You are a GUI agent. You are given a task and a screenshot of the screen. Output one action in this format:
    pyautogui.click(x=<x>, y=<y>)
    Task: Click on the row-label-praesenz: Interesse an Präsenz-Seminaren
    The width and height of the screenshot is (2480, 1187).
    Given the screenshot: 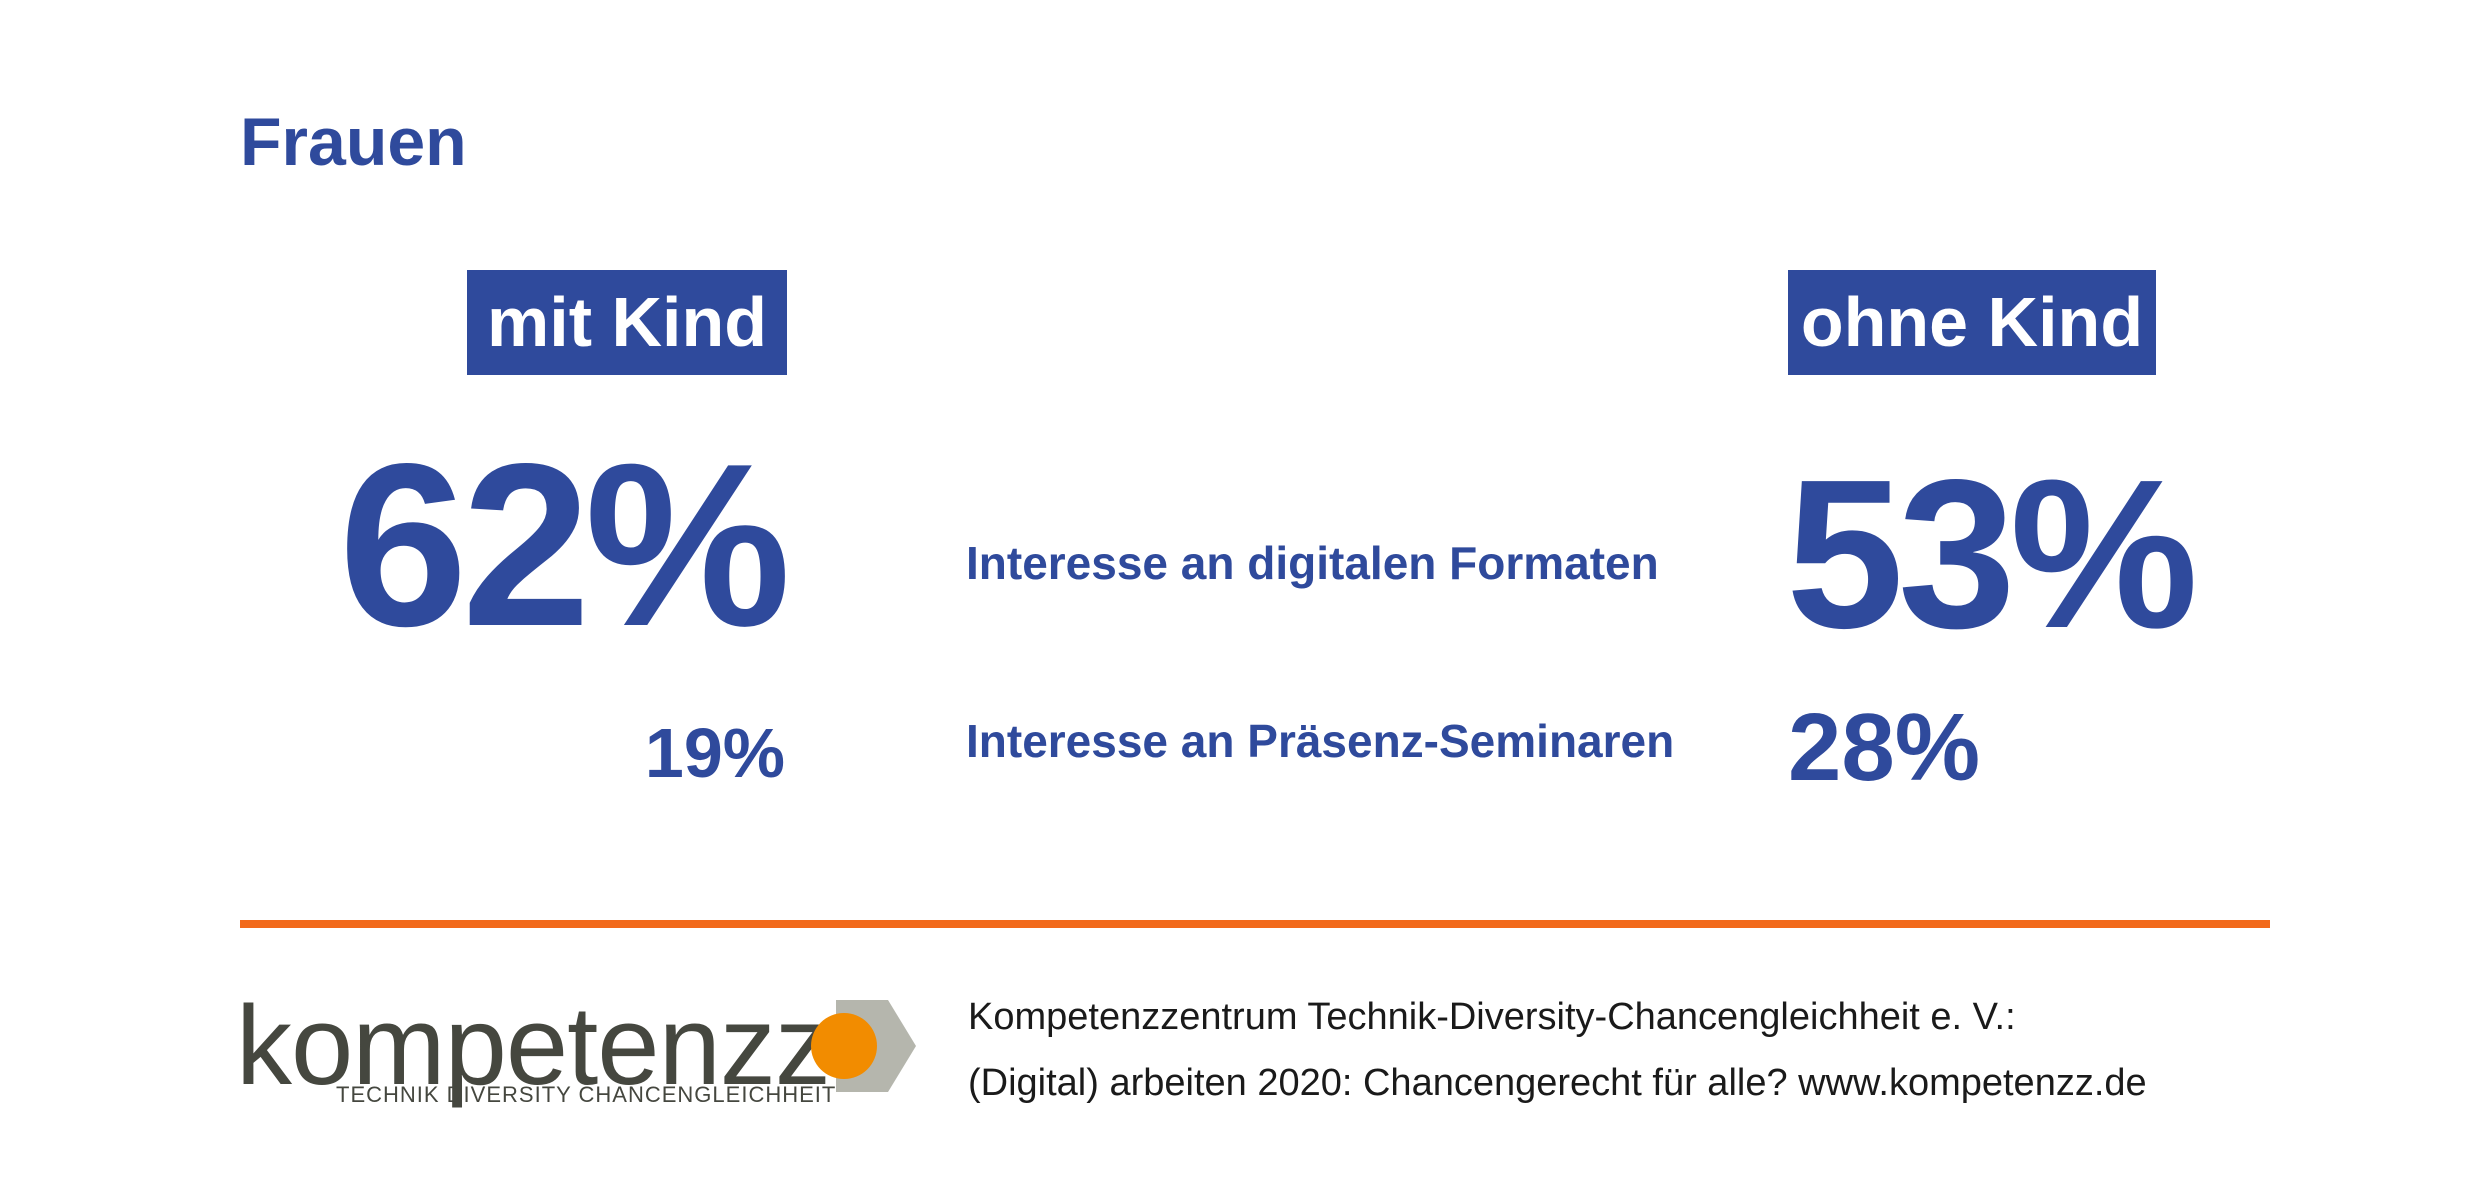 What is the action you would take?
    pyautogui.click(x=1320, y=741)
    